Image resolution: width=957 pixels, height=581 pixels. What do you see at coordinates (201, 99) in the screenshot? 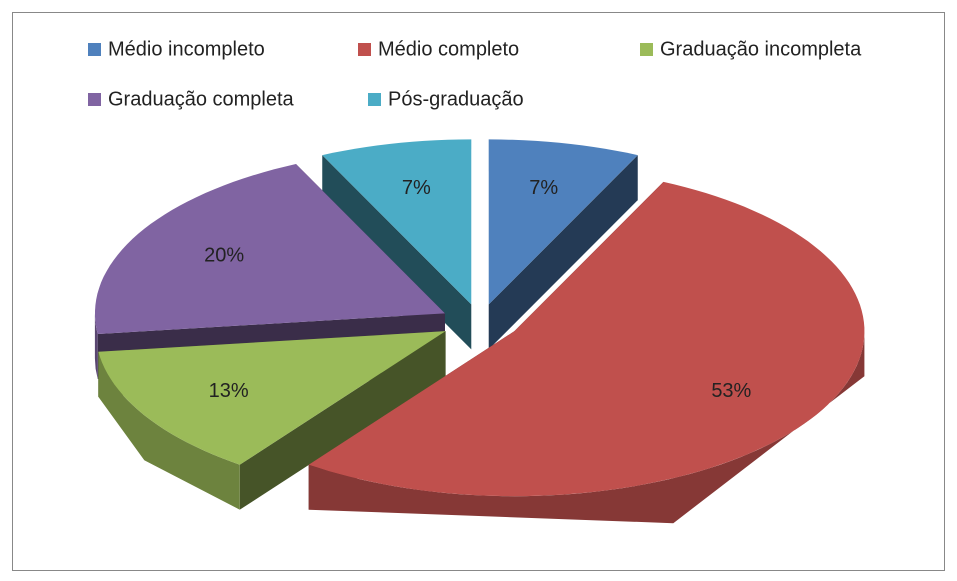
I see `legend-label: Graduação completa` at bounding box center [201, 99].